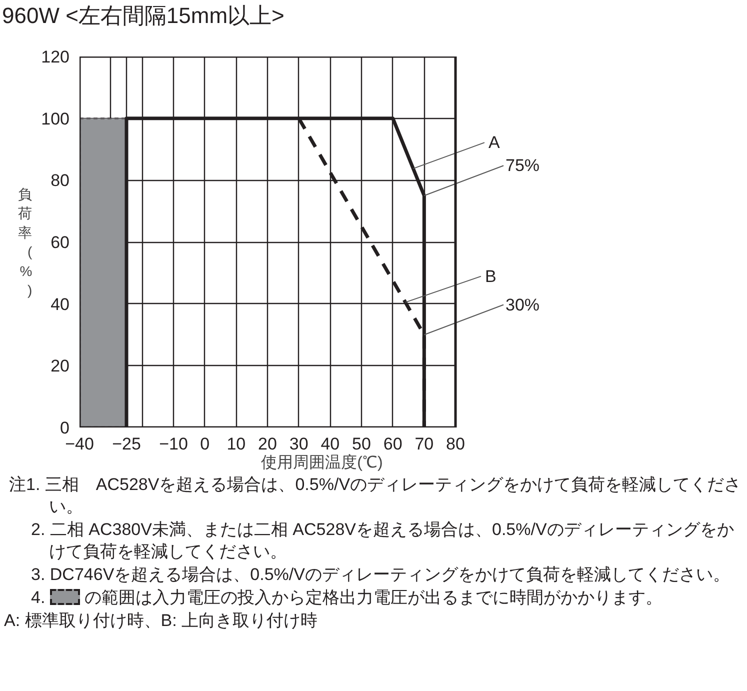 This screenshot has width=747, height=691. What do you see at coordinates (322, 463) in the screenshot?
I see `x-axis-title: 使用周囲温度(℃)` at bounding box center [322, 463].